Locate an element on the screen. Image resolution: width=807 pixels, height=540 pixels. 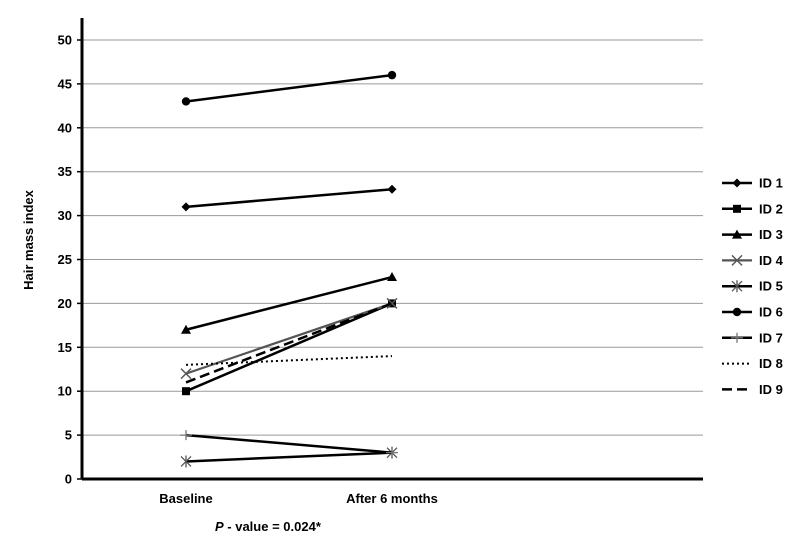
legend-entry: ID 1 is located at coordinates (752, 183).